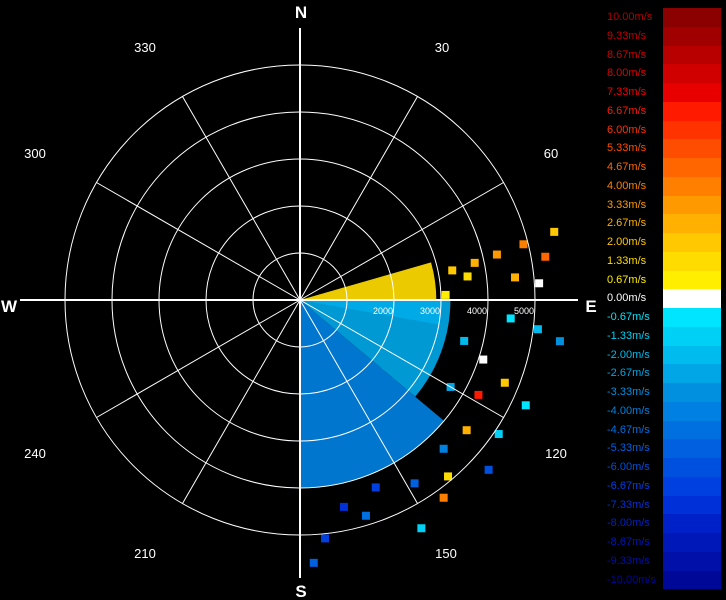  What do you see at coordinates (663, 92) in the screenshot?
I see `colorbar-entry: 7.33m/s` at bounding box center [663, 92].